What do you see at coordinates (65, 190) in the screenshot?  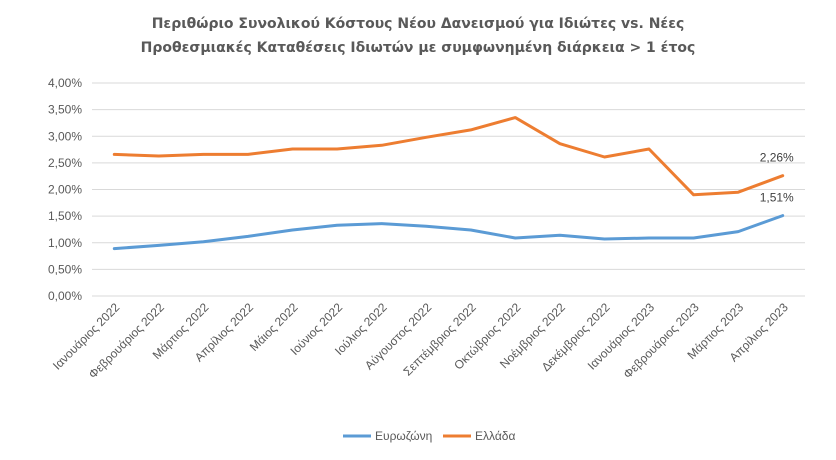 I see `y-tick-label: 2,00%` at bounding box center [65, 190].